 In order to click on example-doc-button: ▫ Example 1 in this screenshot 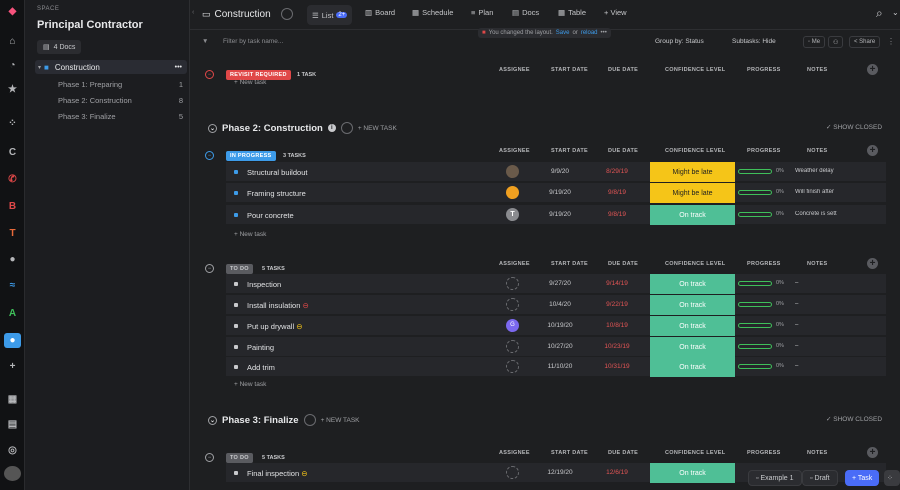, I will do `click(775, 478)`.